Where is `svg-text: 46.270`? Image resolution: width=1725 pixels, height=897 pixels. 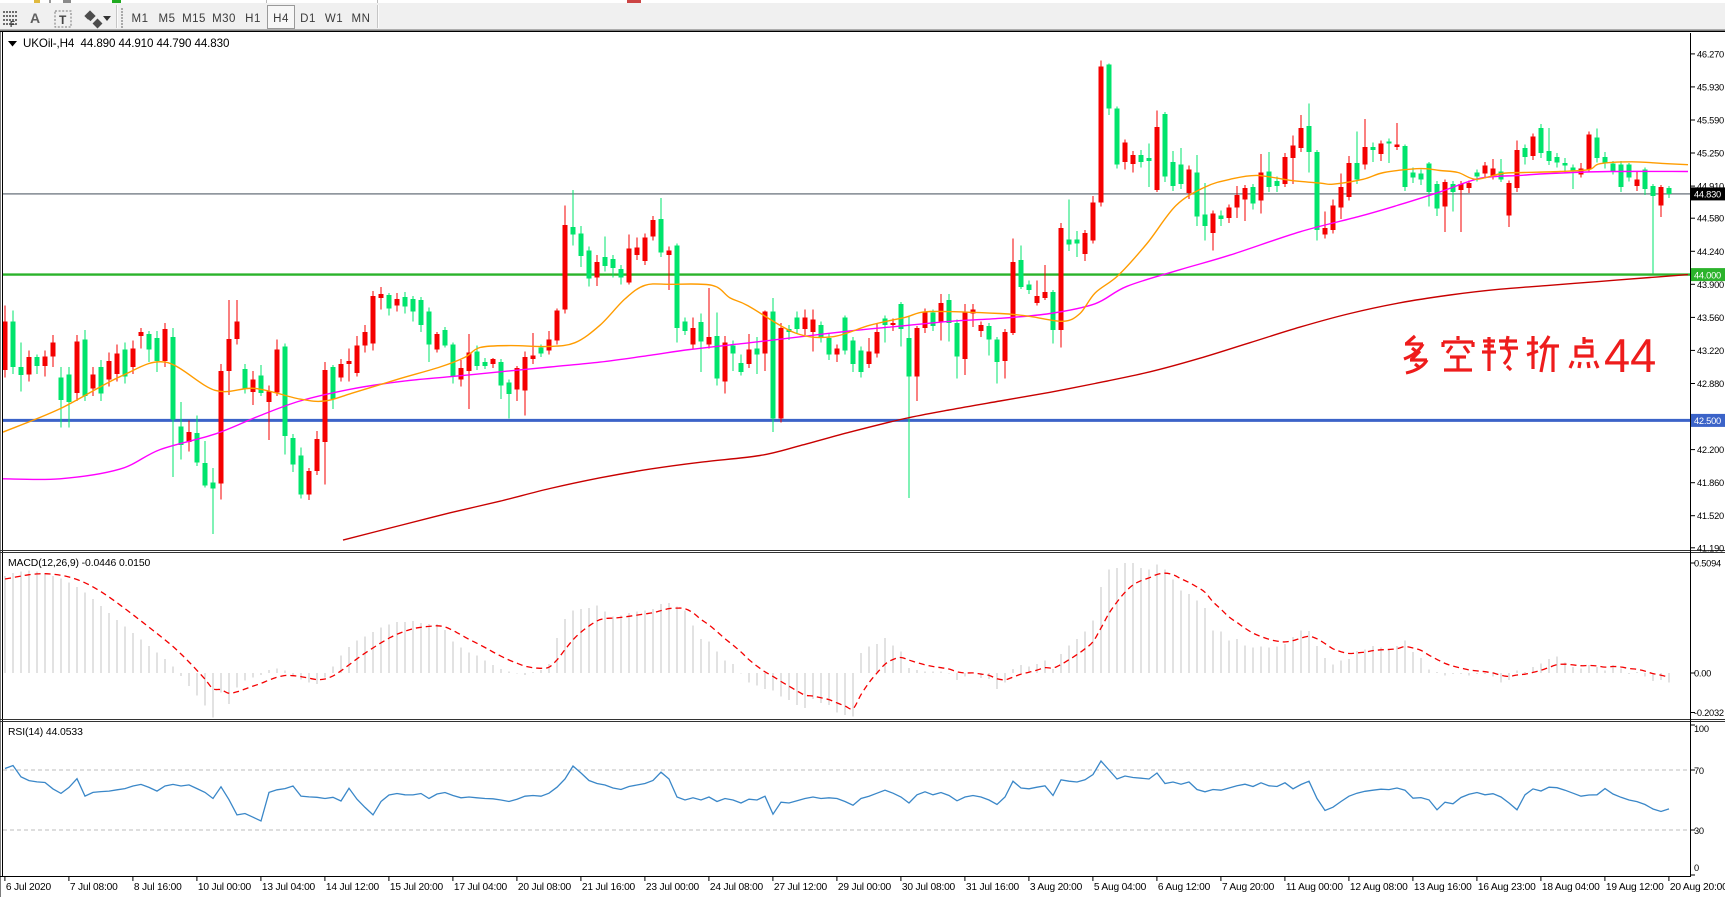 svg-text: 46.270 is located at coordinates (1710, 54).